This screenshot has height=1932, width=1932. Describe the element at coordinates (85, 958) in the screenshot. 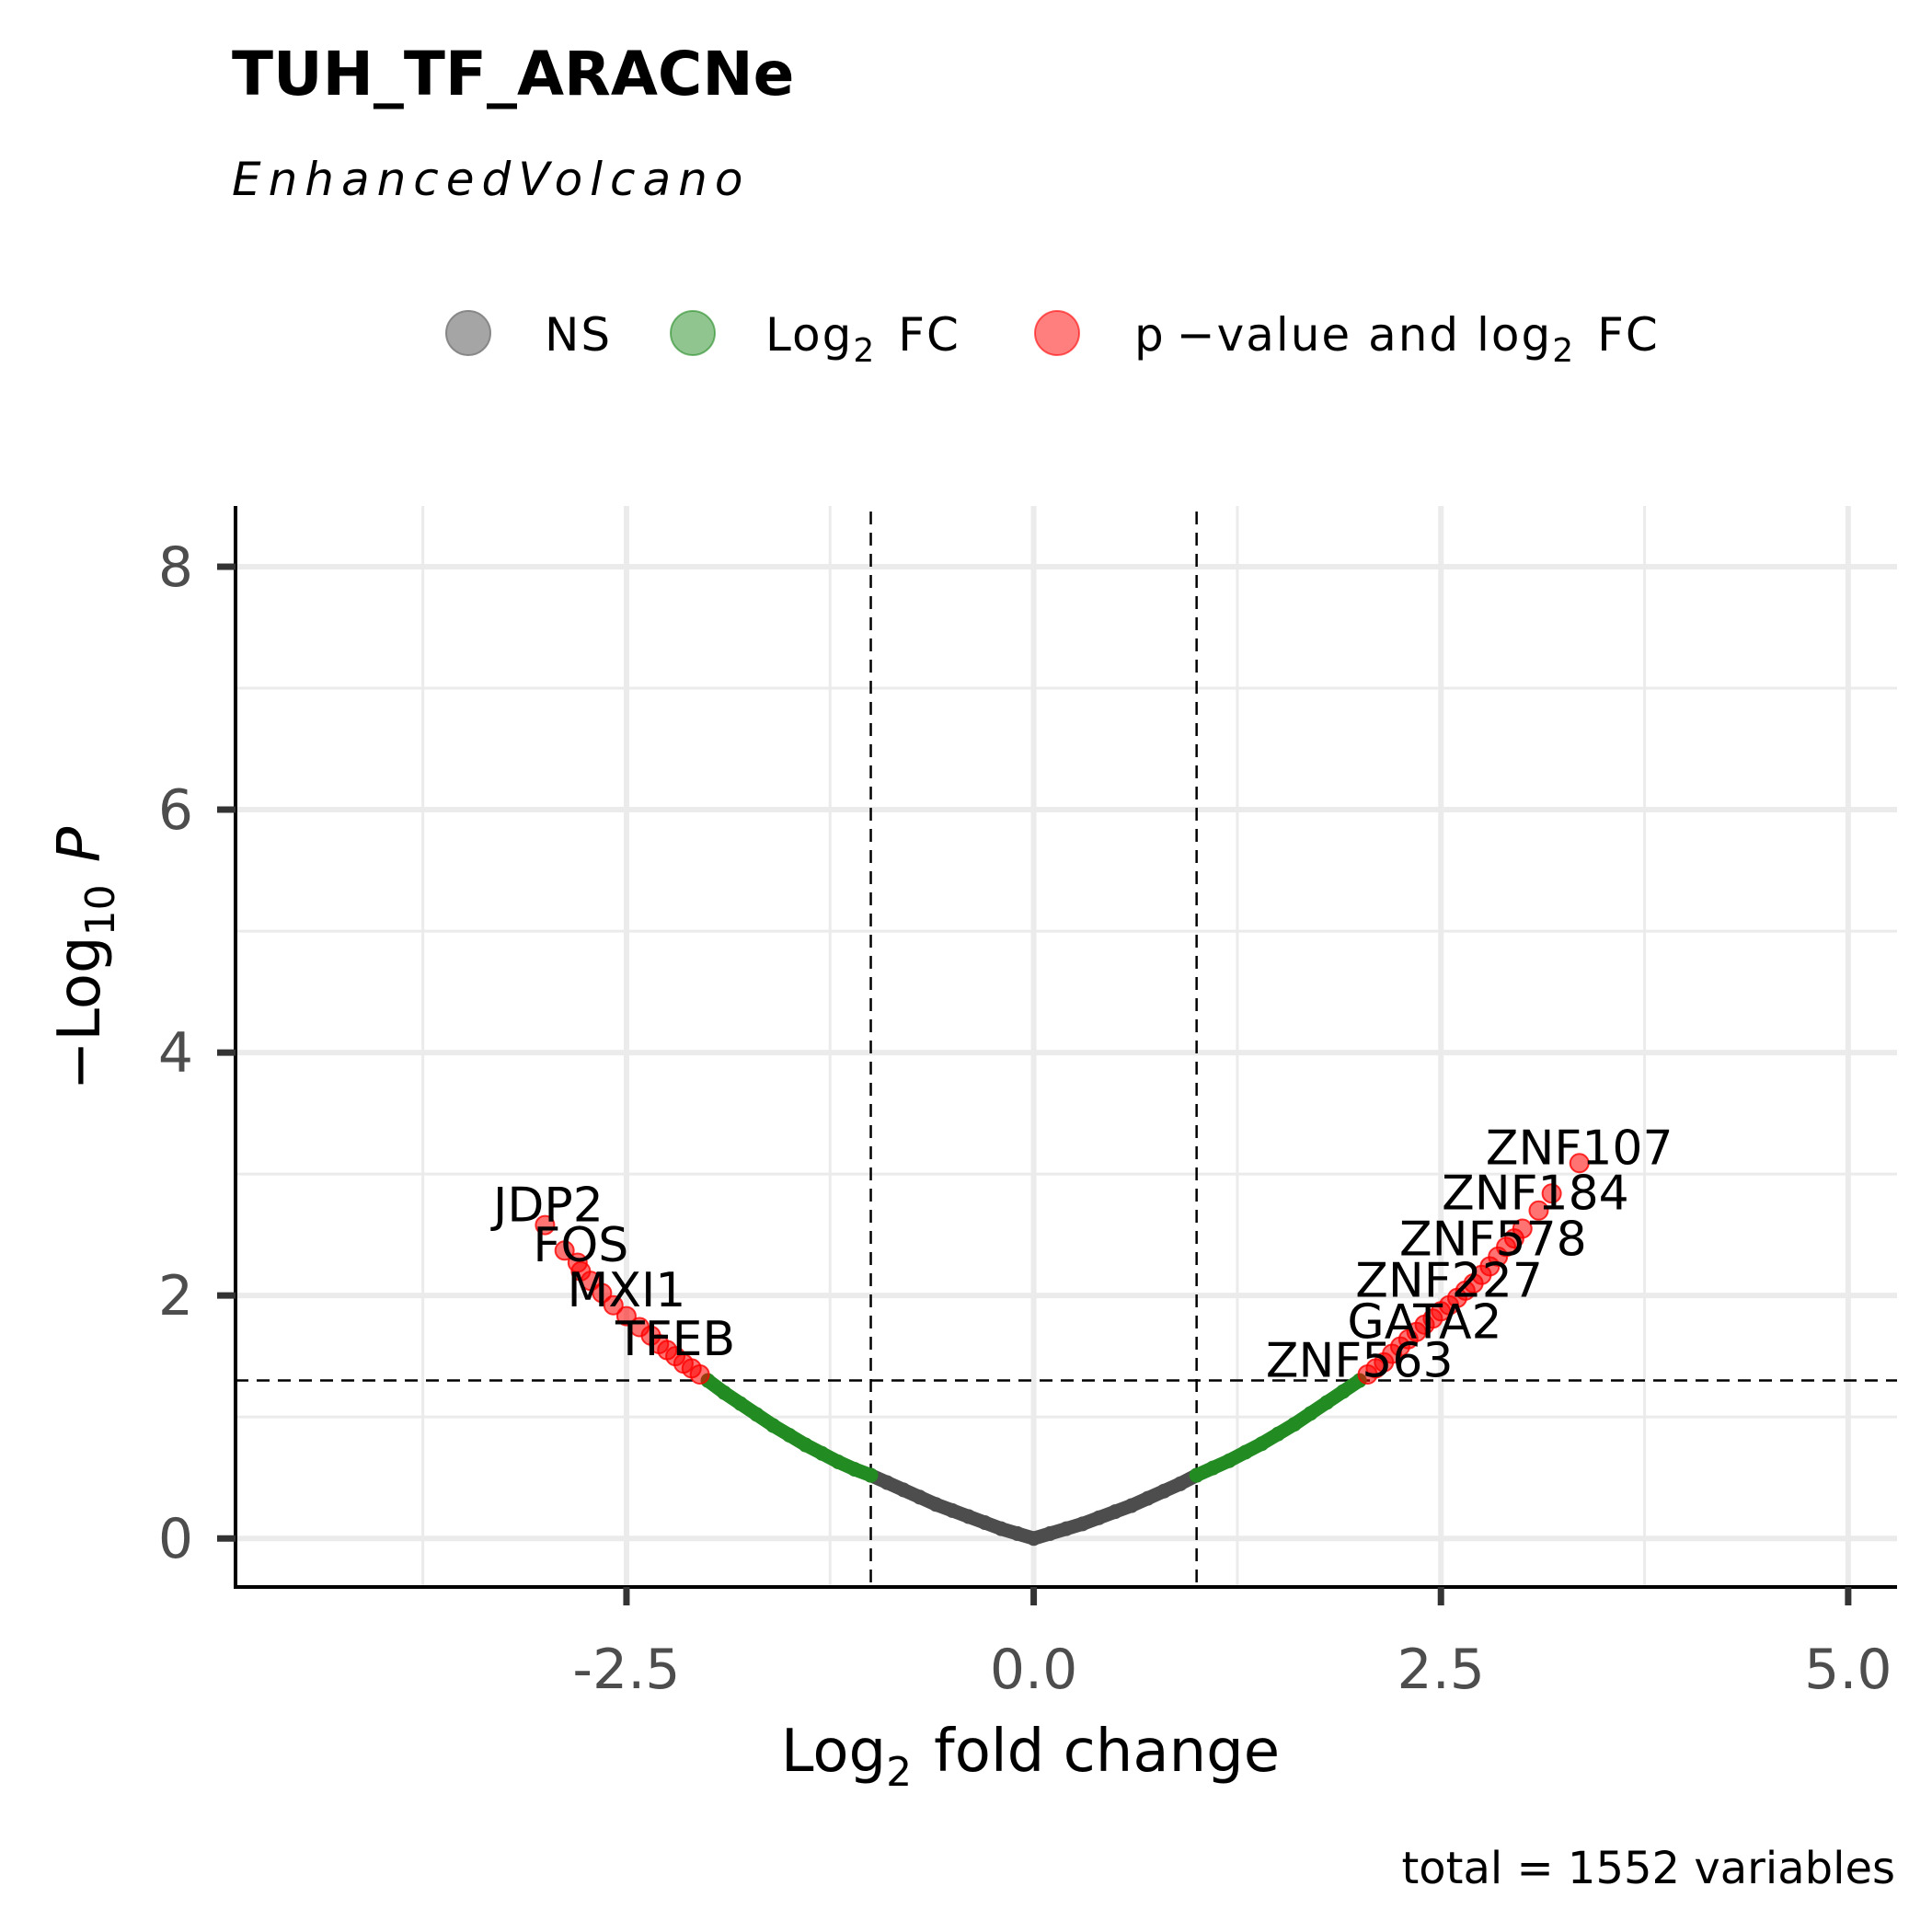

I see `y-axis-title: −Log10P` at that location.